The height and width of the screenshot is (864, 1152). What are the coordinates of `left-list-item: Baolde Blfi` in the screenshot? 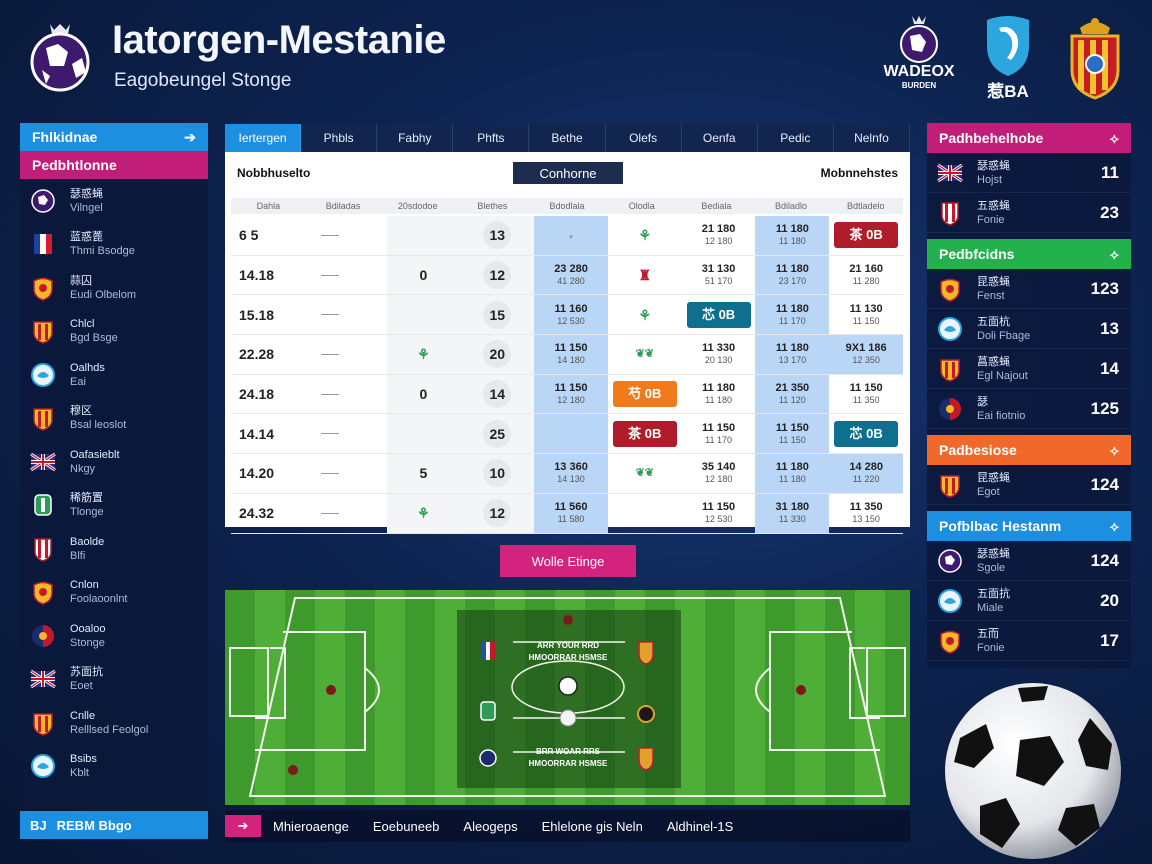 It's located at (114, 549).